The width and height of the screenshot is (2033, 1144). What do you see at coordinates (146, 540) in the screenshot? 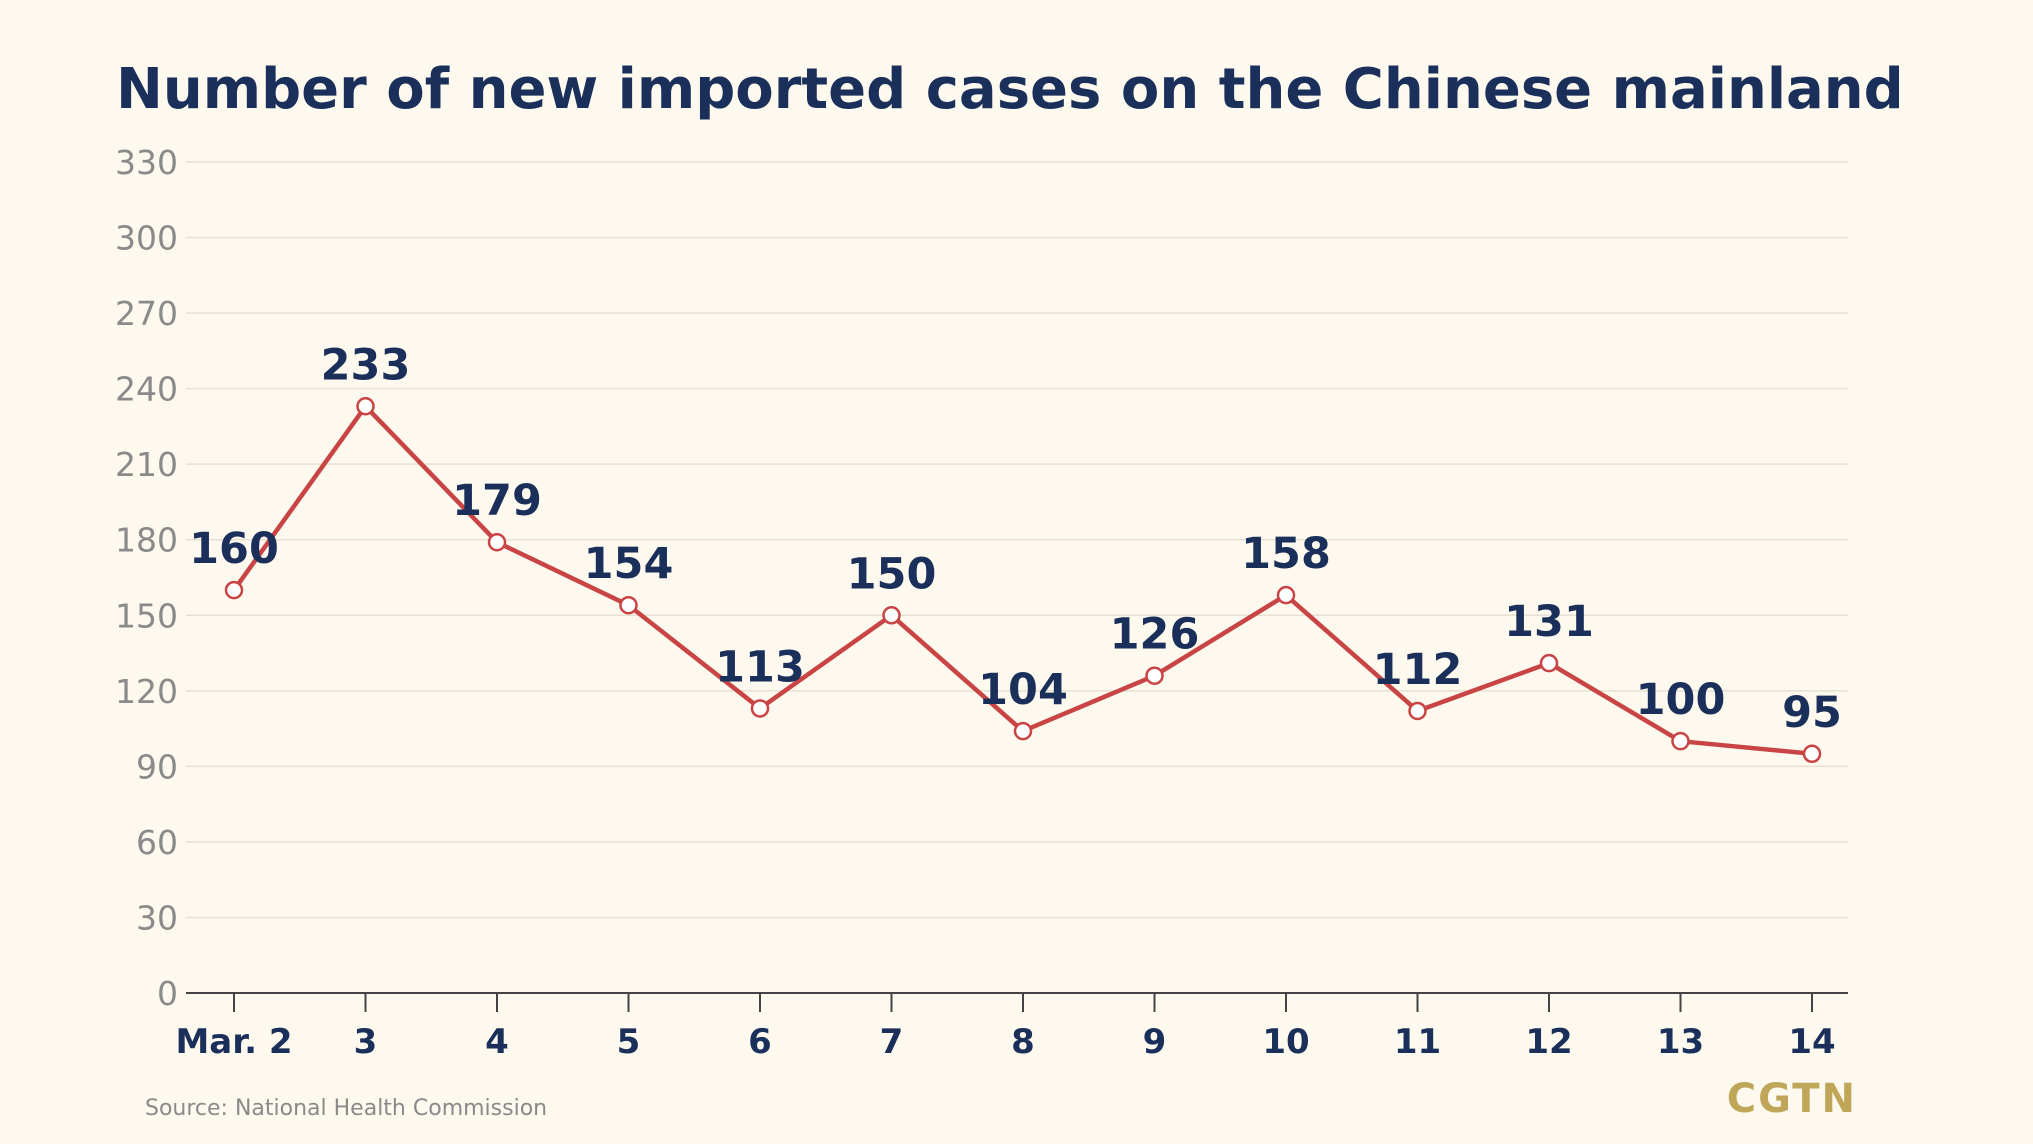
I see `y-tick-label: 180` at bounding box center [146, 540].